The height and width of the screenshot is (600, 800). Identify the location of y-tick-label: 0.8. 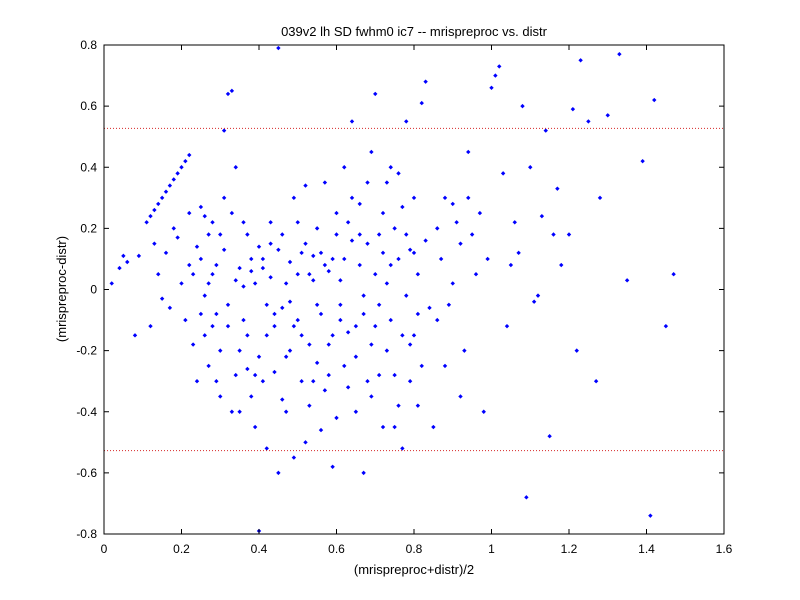
(88, 45).